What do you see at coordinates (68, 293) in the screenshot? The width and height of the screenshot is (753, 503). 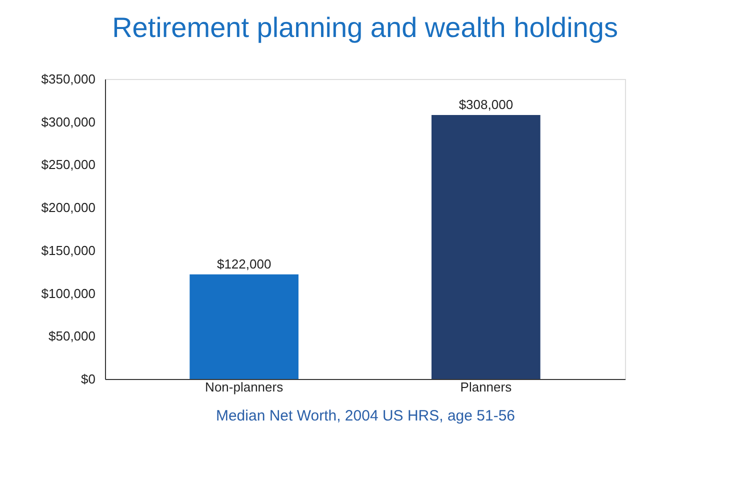 I see `y-tick-label: $100,000` at bounding box center [68, 293].